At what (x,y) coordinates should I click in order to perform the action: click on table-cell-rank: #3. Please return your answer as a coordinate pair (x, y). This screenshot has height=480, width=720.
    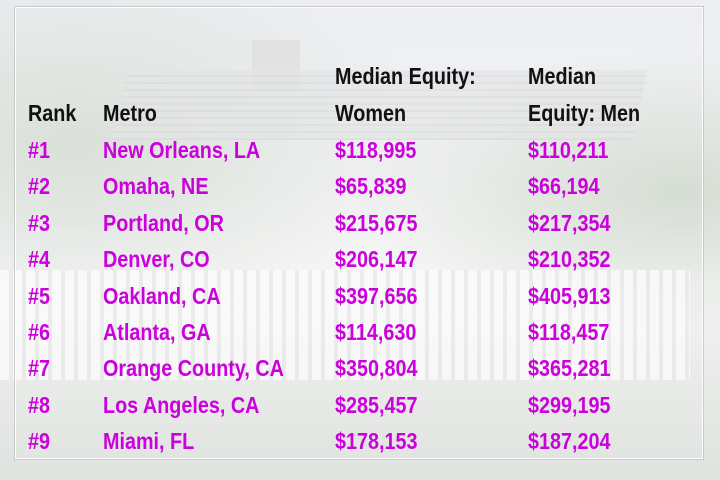
    Looking at the image, I should click on (39, 222).